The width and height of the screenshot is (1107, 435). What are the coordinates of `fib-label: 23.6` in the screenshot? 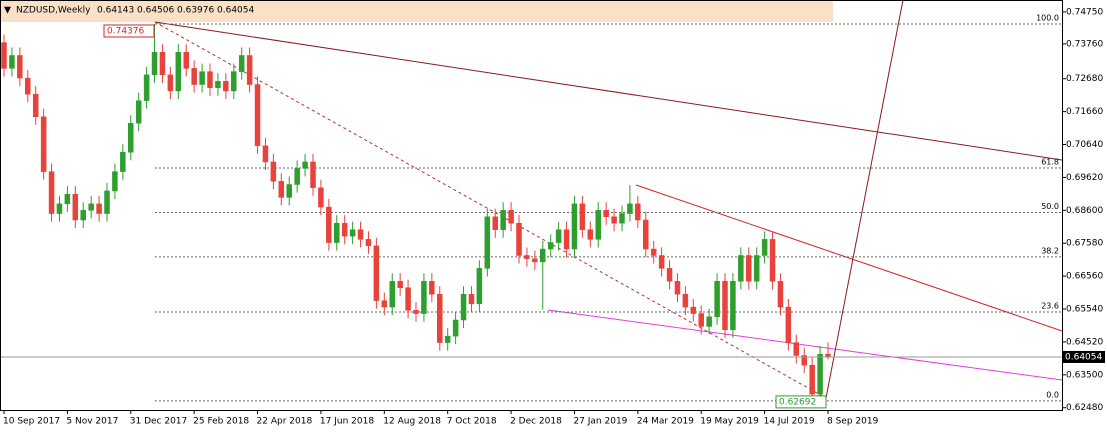 It's located at (1050, 305).